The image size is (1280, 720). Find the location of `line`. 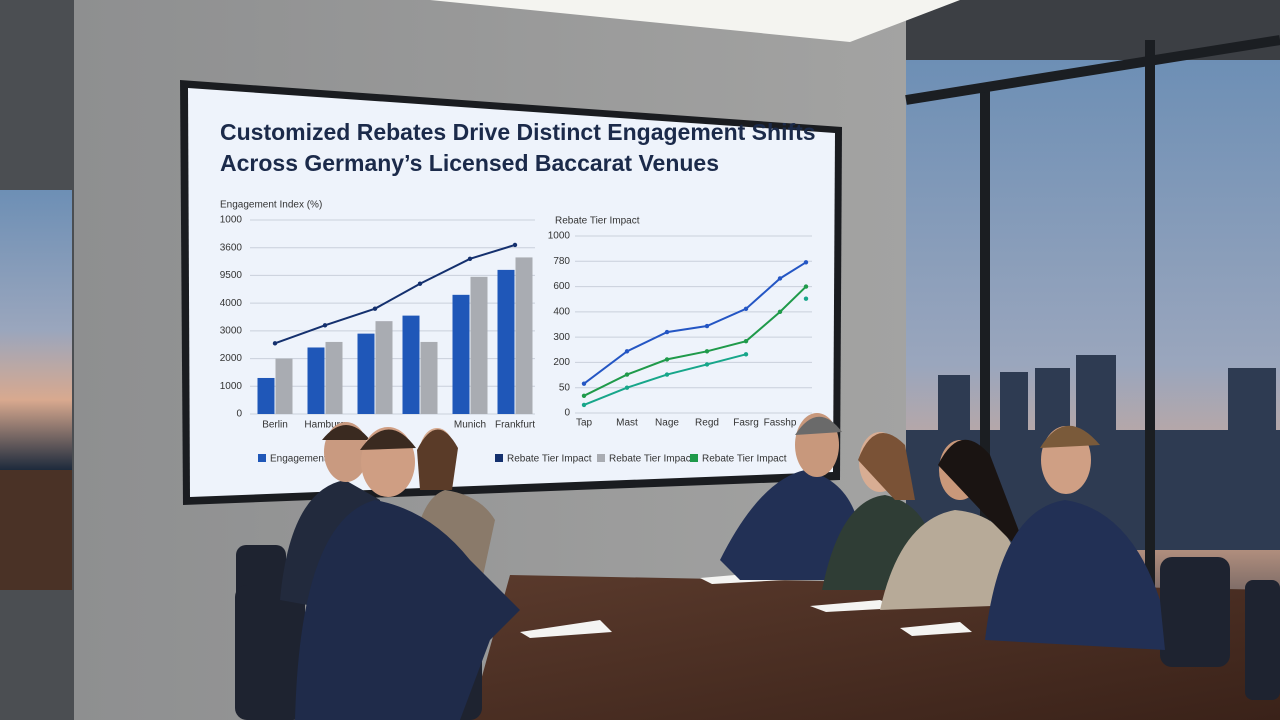

line is located at coordinates (395, 294).